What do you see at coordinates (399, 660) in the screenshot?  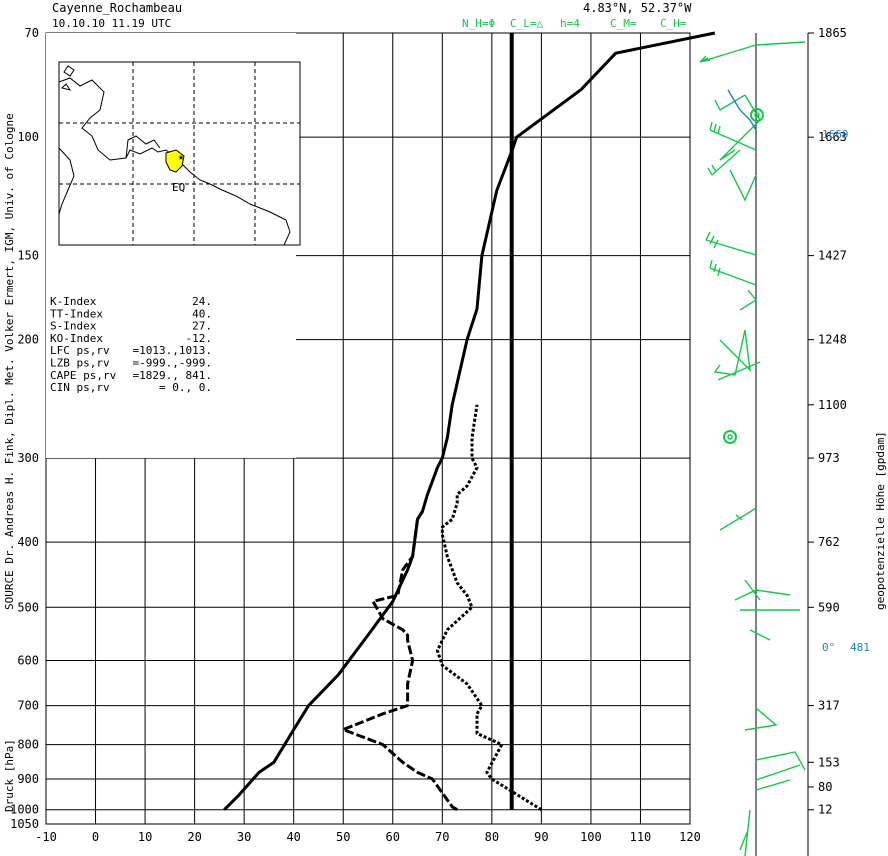 I see `series-line-dashed` at bounding box center [399, 660].